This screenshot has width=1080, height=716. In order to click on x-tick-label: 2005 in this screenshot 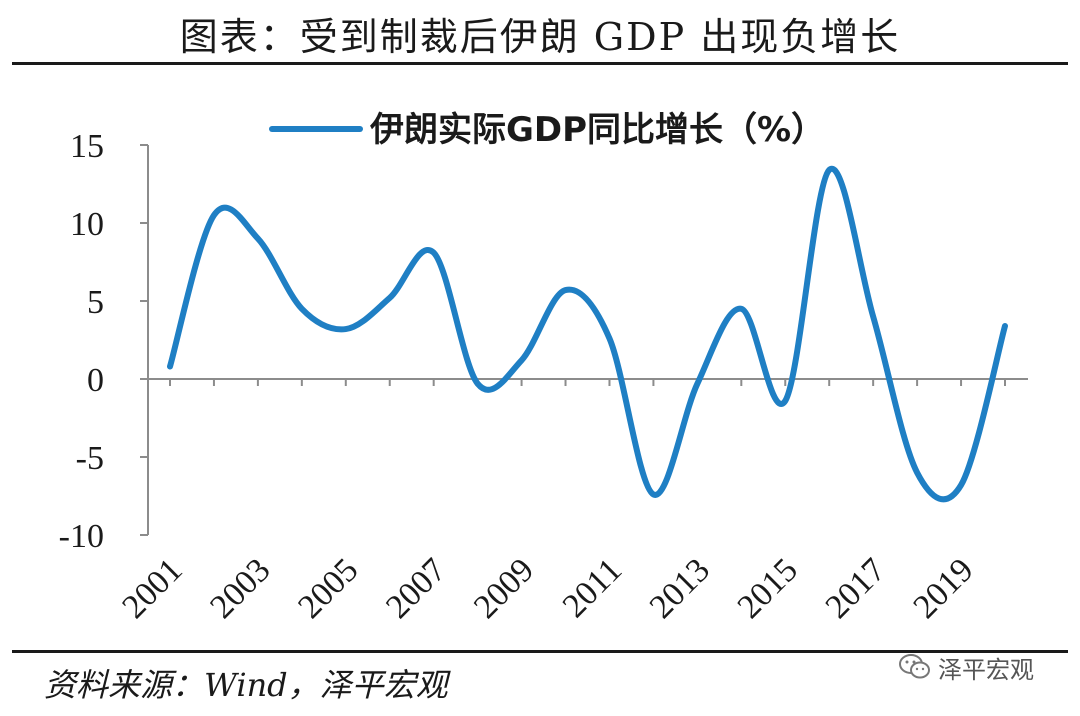, I will do `click(328, 588)`.